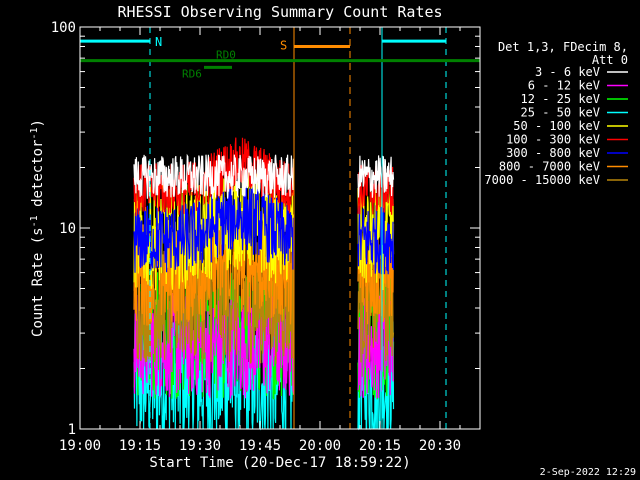  I want to click on y-axis-label-part: ), so click(38, 123).